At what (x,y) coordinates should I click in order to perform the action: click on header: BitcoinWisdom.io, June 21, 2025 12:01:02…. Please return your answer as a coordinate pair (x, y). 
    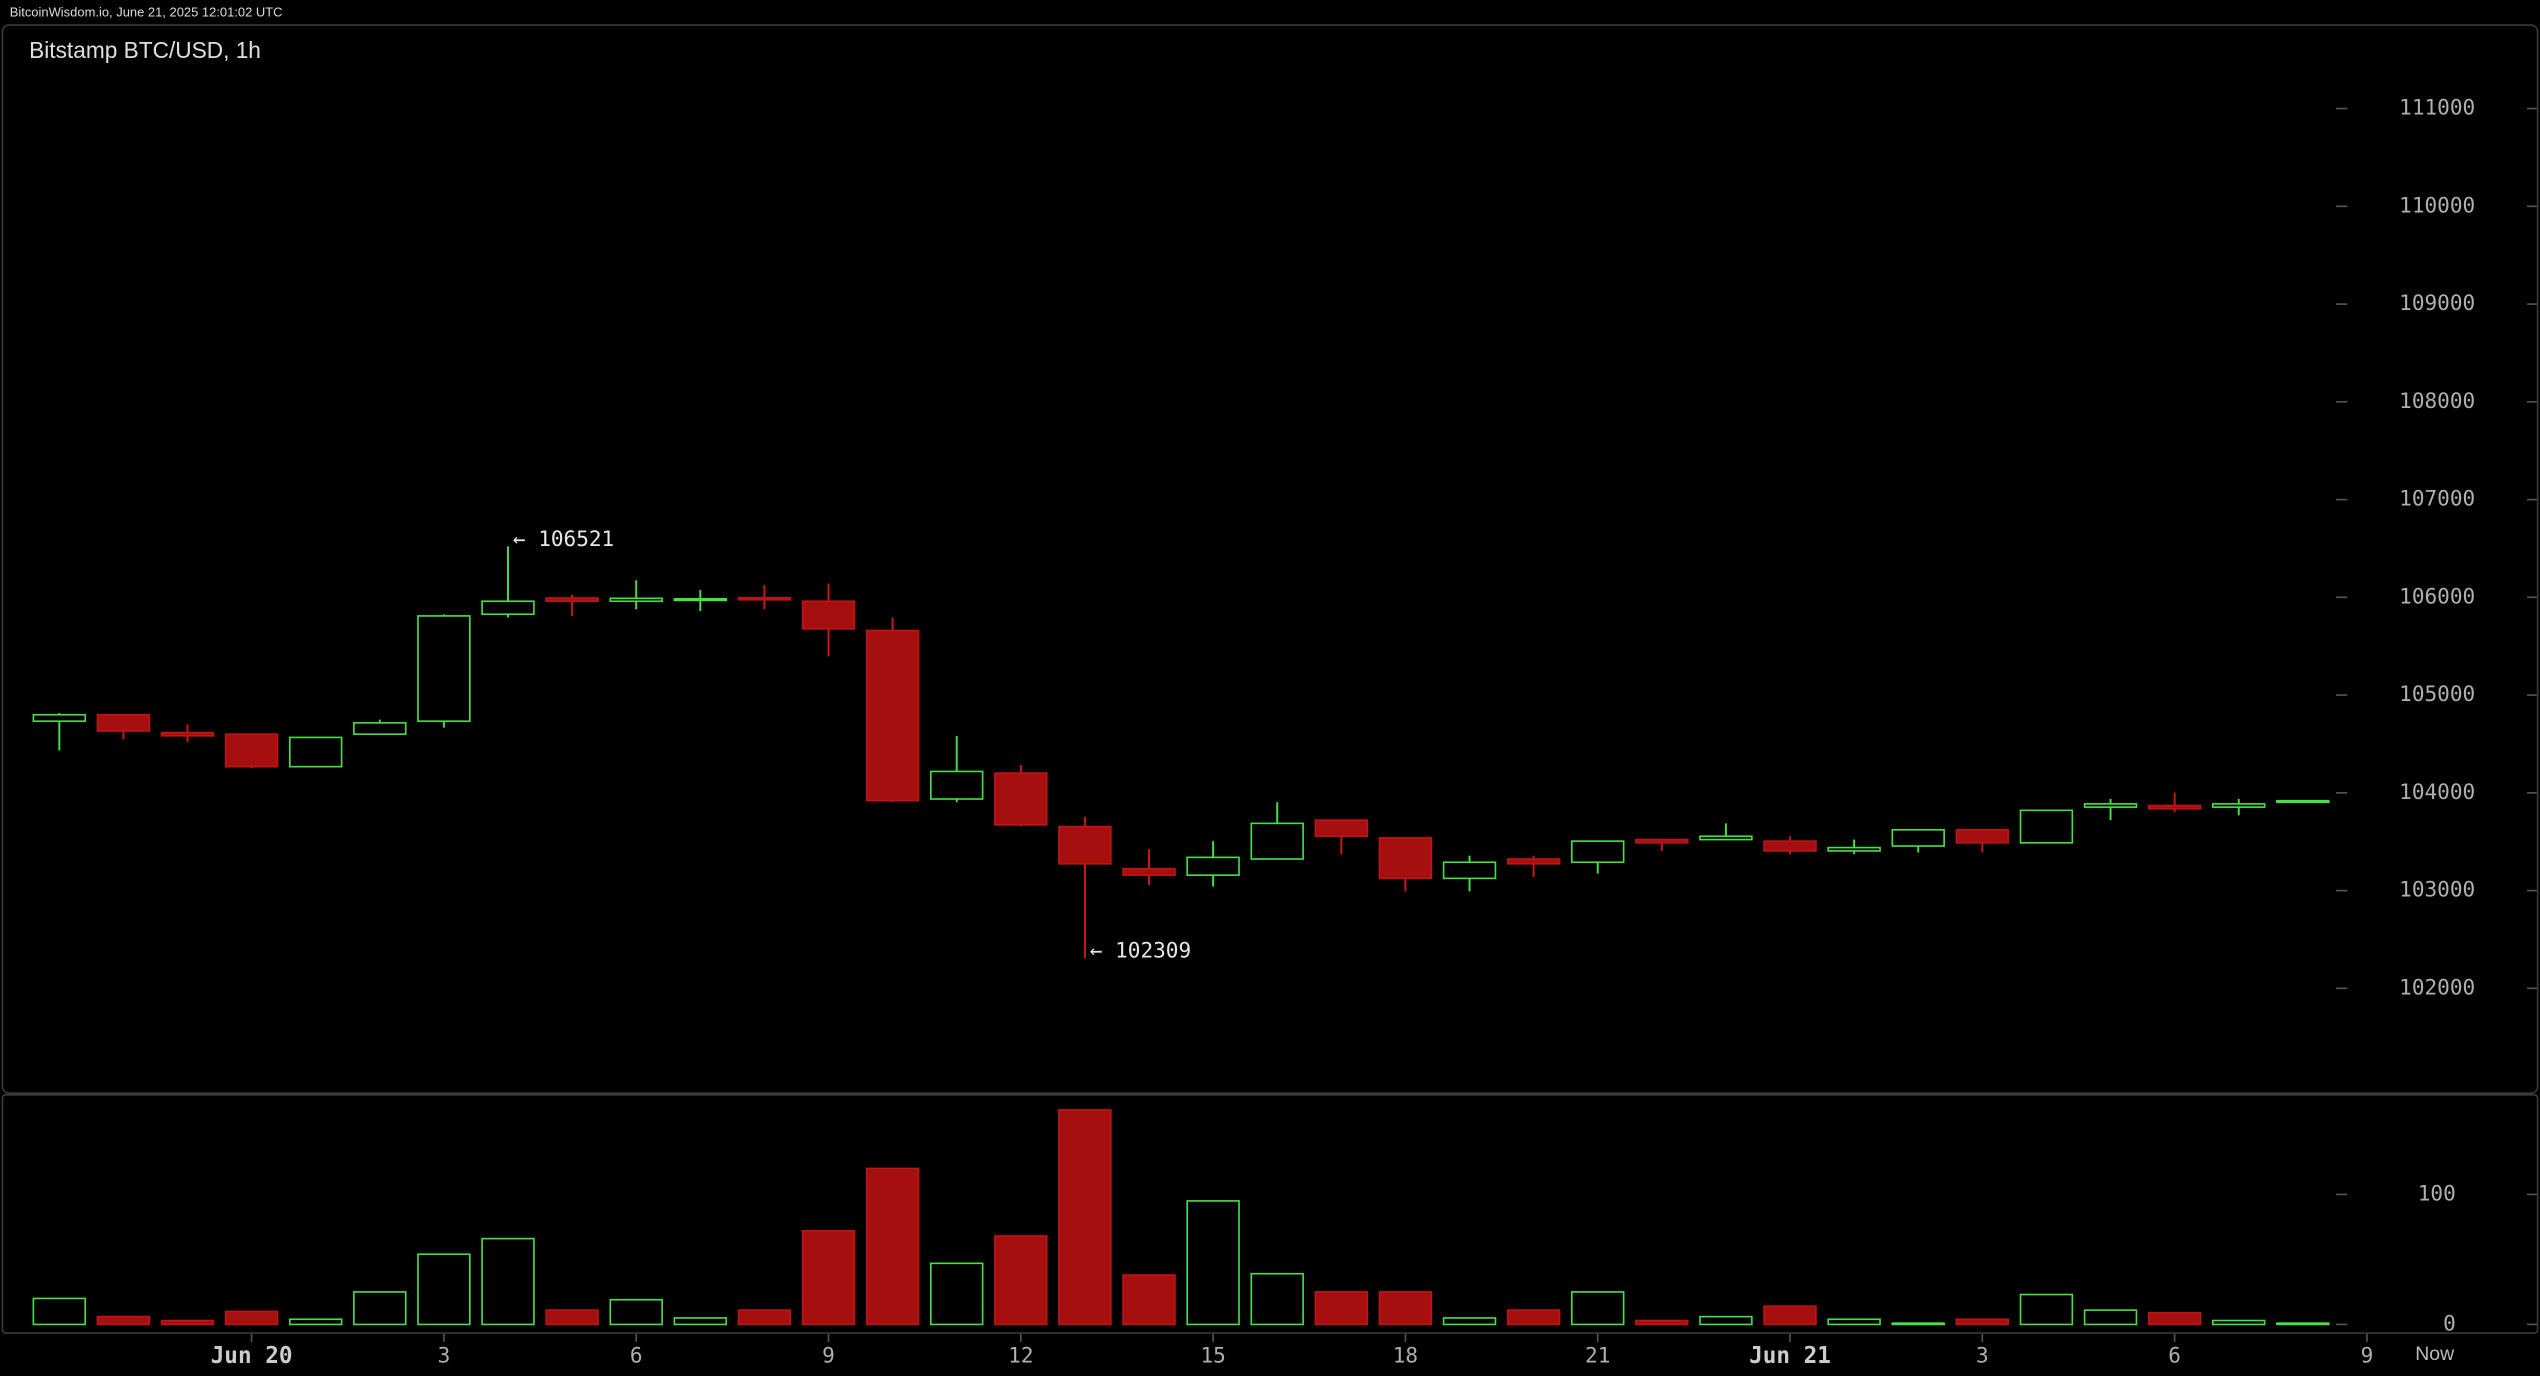
    Looking at the image, I should click on (146, 11).